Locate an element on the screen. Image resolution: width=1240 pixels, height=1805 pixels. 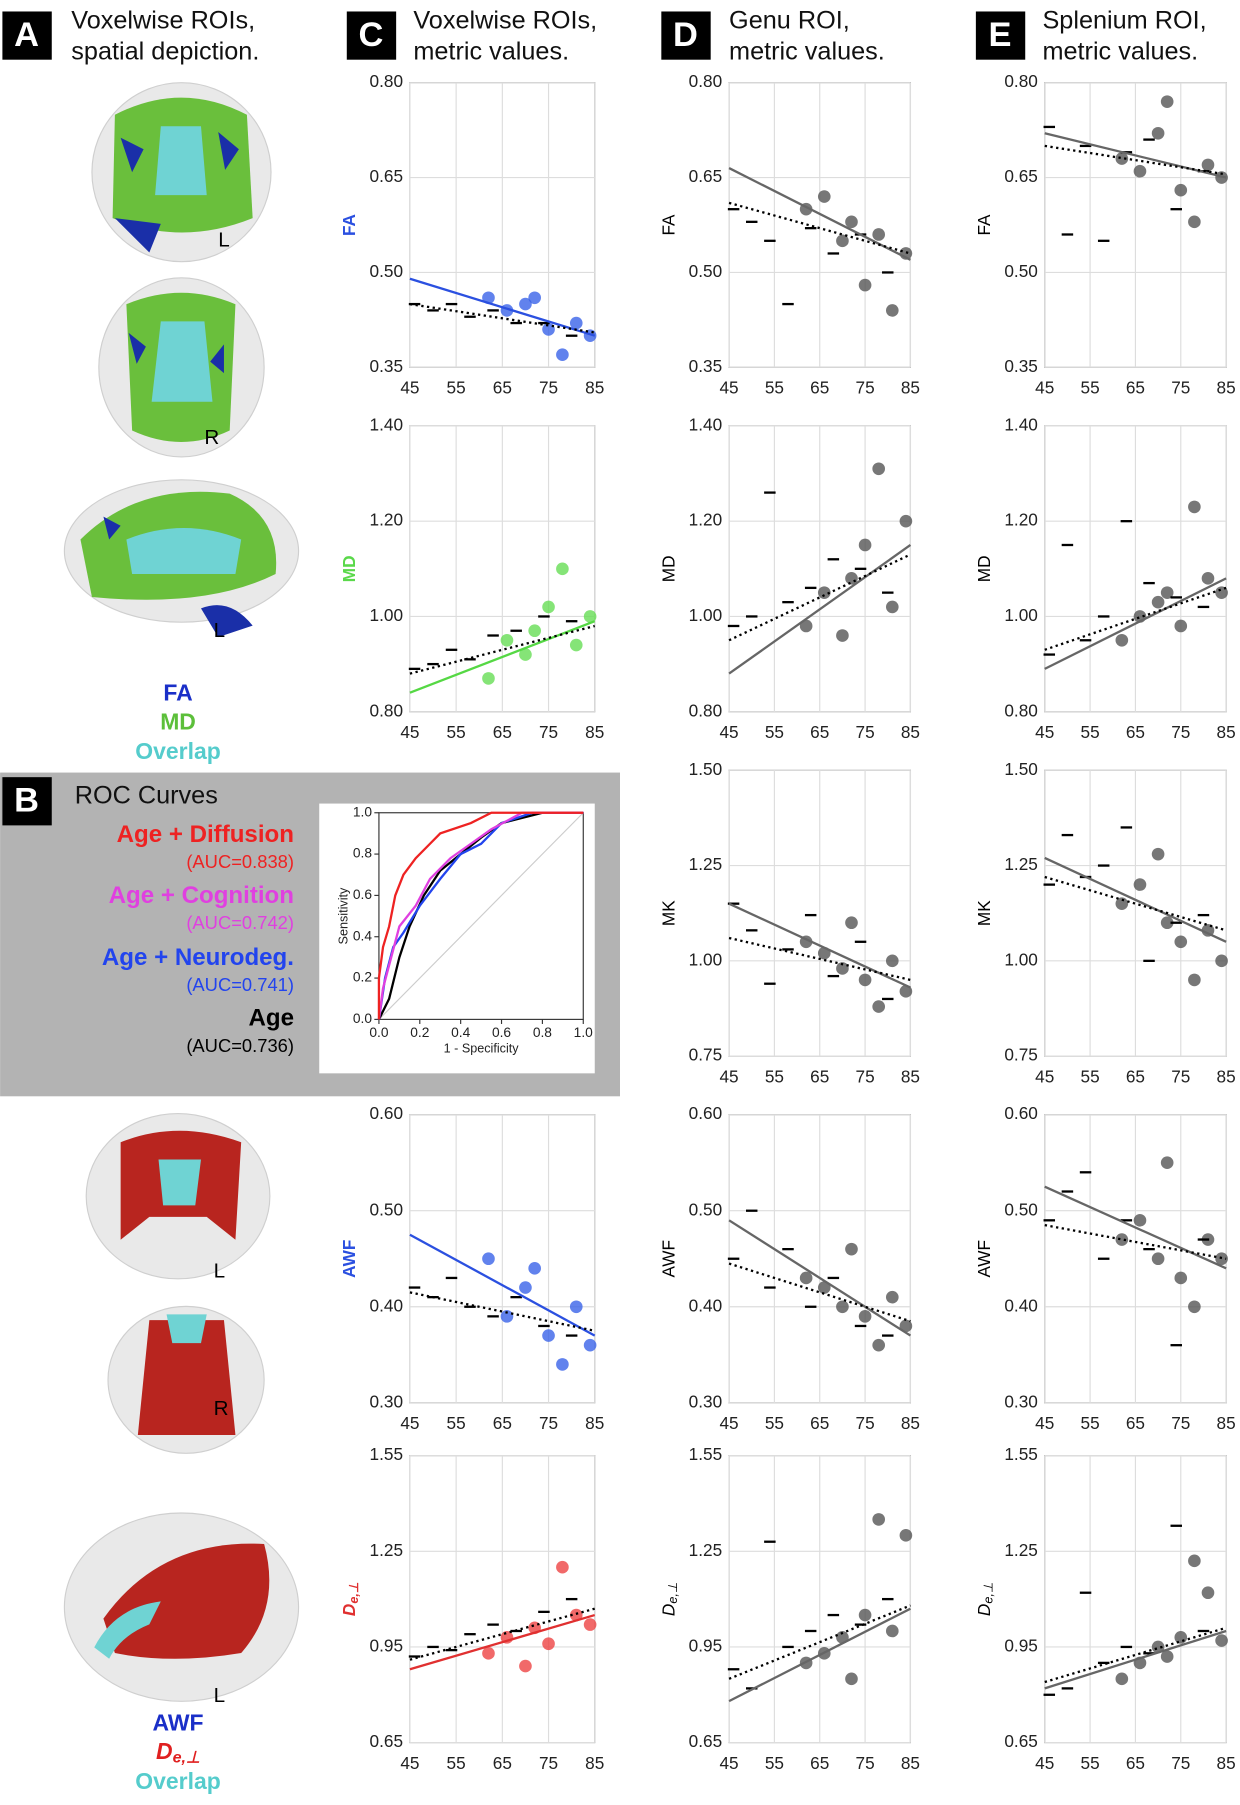
y-tick-label: 1.25 is located at coordinates (705, 1550).